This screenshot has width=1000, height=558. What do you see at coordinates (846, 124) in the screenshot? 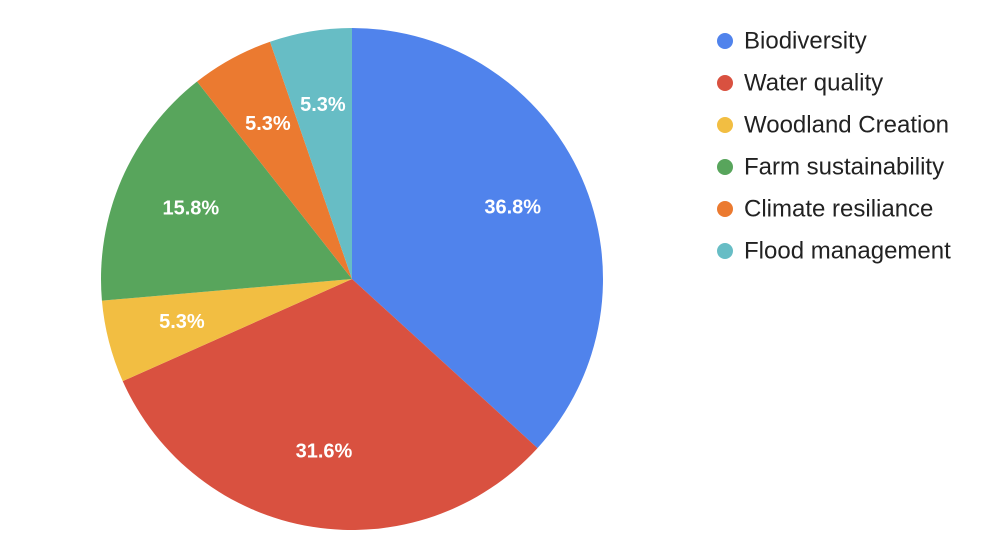
I see `legend-label: Woodland Creation` at bounding box center [846, 124].